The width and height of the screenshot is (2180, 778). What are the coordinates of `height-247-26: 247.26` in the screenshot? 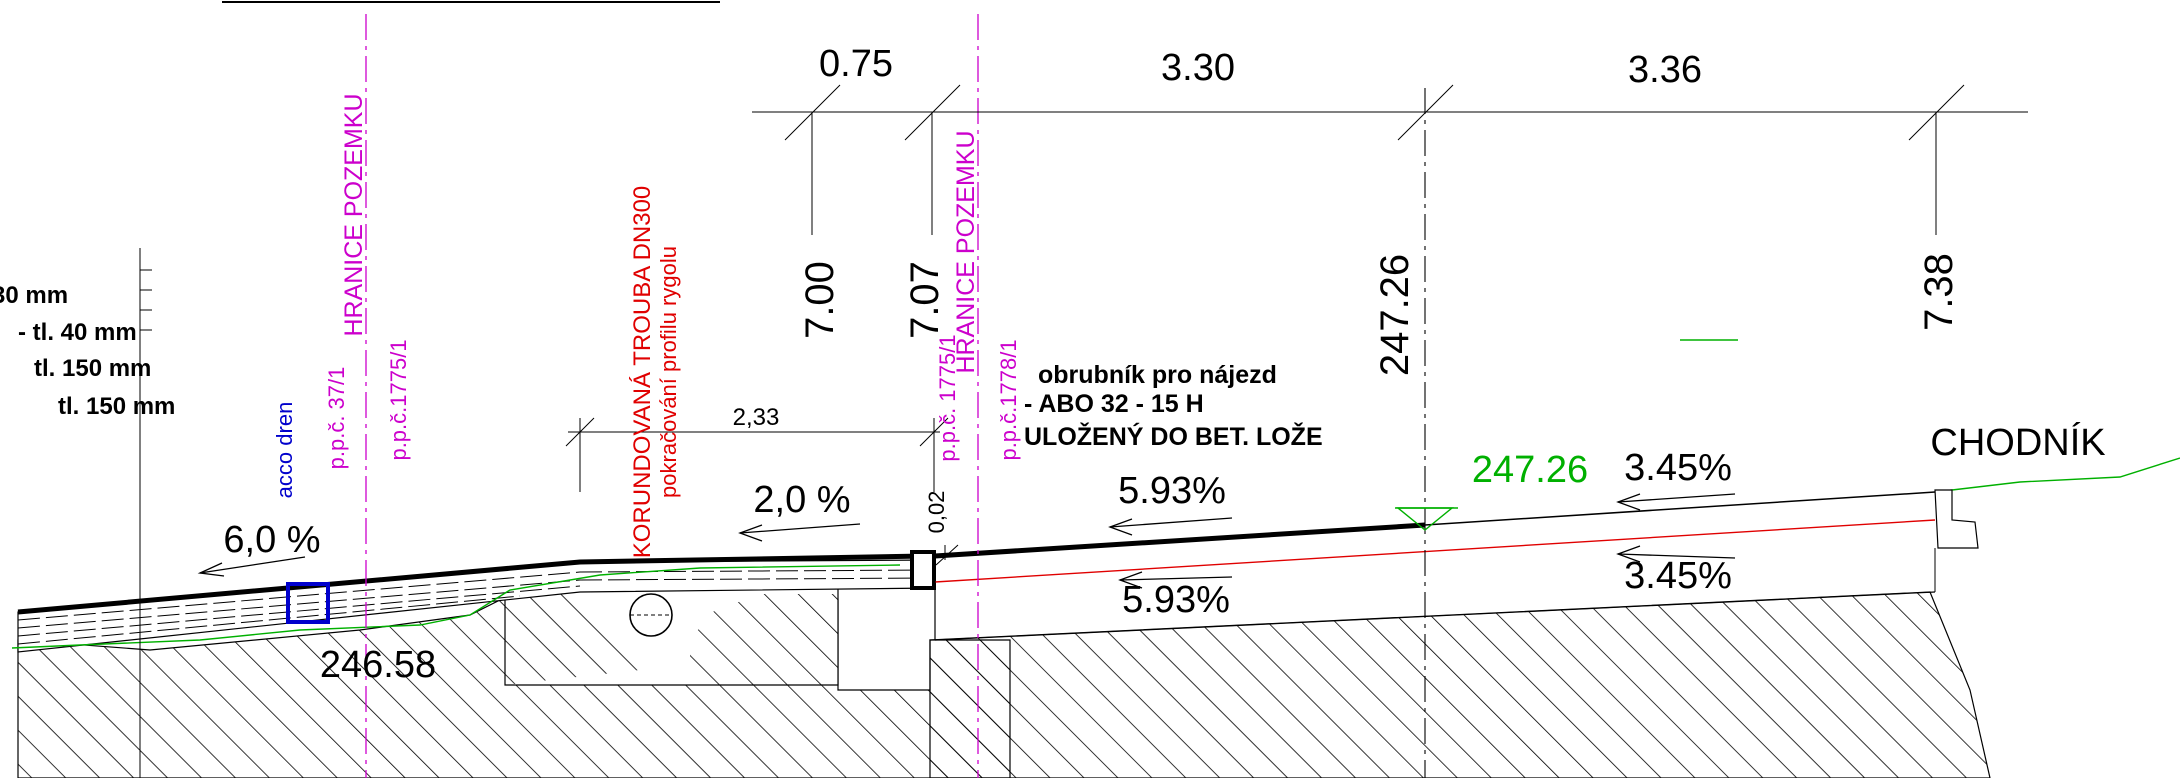 It's located at (1395, 315).